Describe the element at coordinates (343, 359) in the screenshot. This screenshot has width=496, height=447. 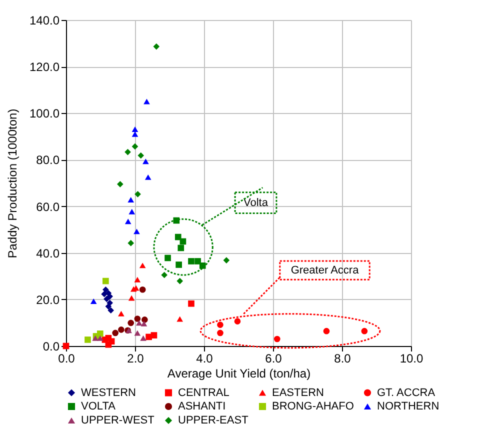
I see `x-tick-label: 8.0` at that location.